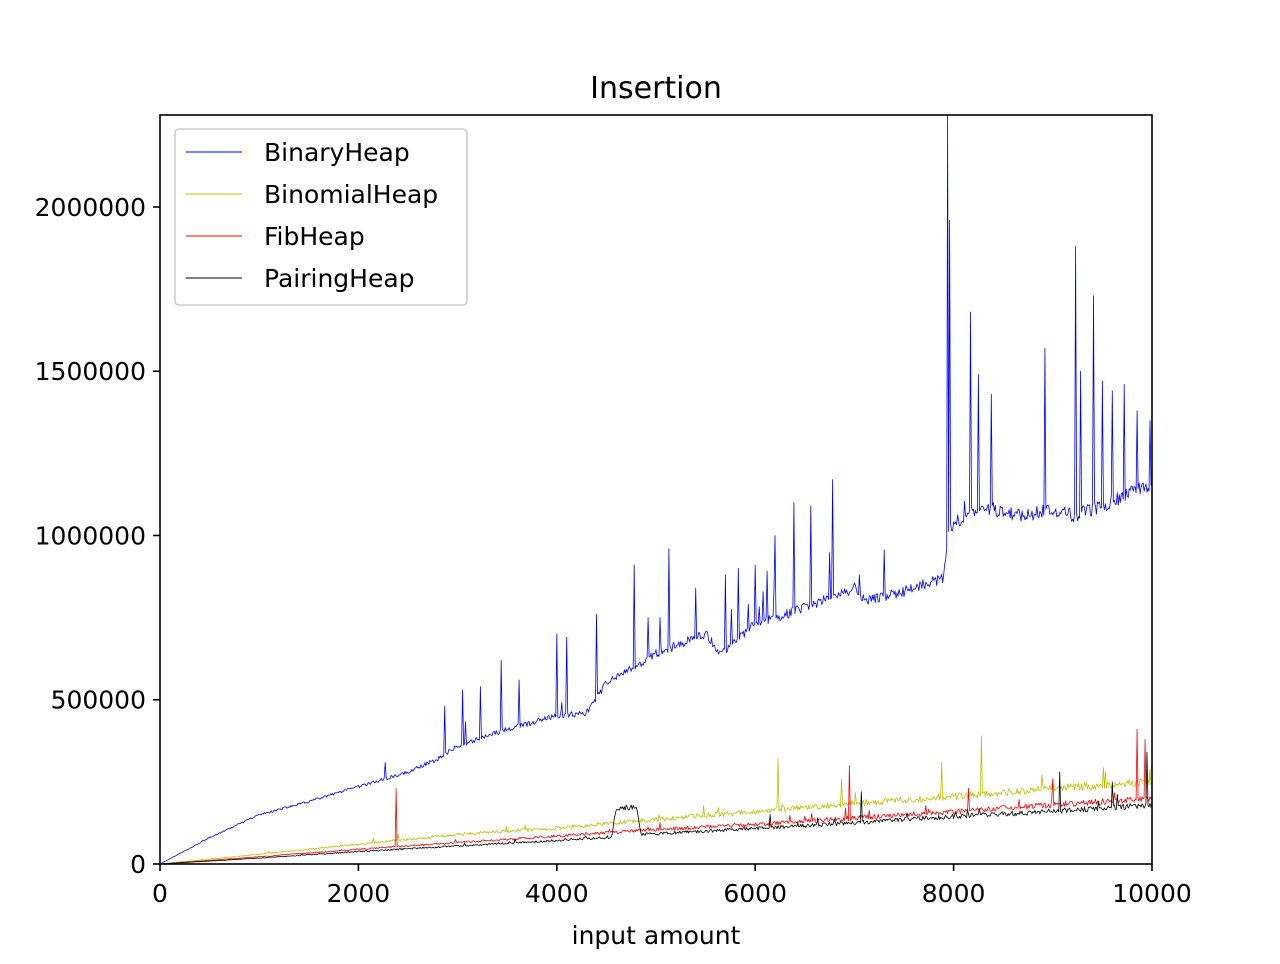  What do you see at coordinates (160, 893) in the screenshot?
I see `x-tick-label: 0` at bounding box center [160, 893].